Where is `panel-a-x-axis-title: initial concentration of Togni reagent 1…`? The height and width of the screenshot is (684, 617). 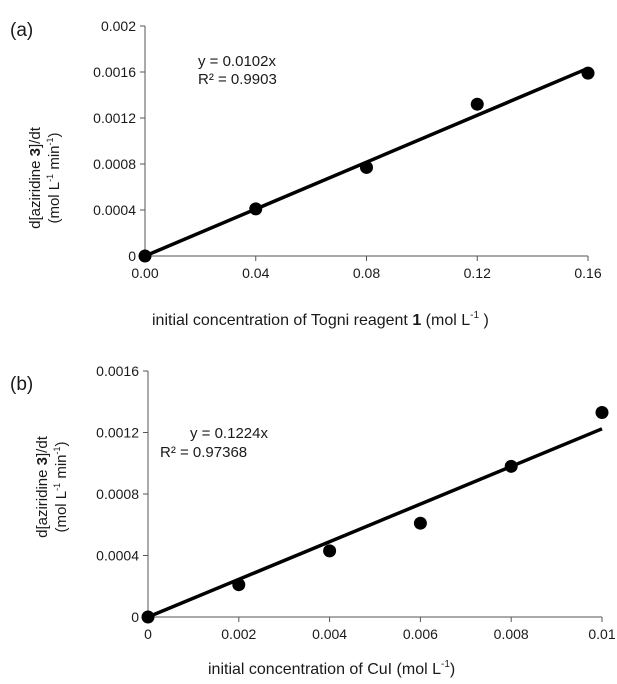
panel-a-x-axis-title: initial concentration of Togni reagent 1… is located at coordinates (320, 319).